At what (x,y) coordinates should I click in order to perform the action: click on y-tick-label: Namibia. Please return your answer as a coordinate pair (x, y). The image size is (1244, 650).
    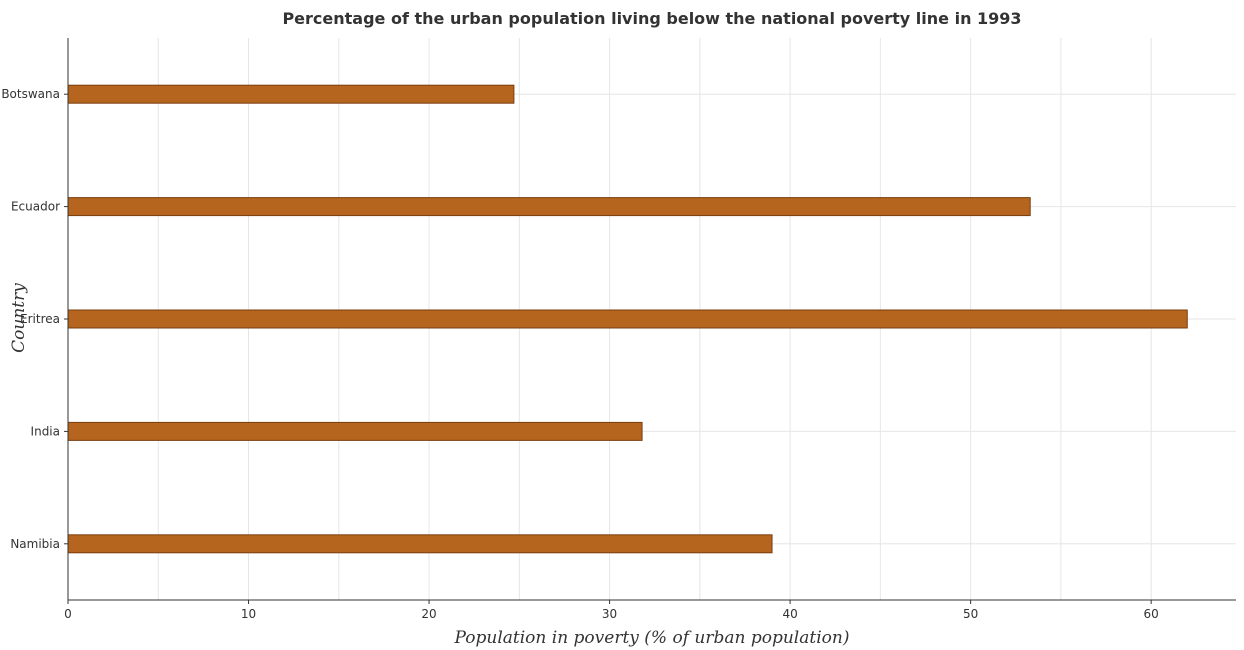
    Looking at the image, I should click on (35, 544).